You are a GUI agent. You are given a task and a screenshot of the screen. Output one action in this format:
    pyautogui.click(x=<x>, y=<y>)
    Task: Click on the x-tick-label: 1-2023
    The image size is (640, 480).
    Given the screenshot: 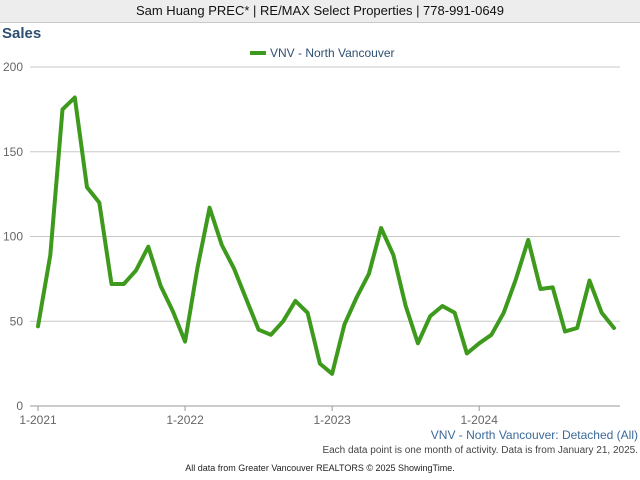 What is the action you would take?
    pyautogui.click(x=332, y=420)
    